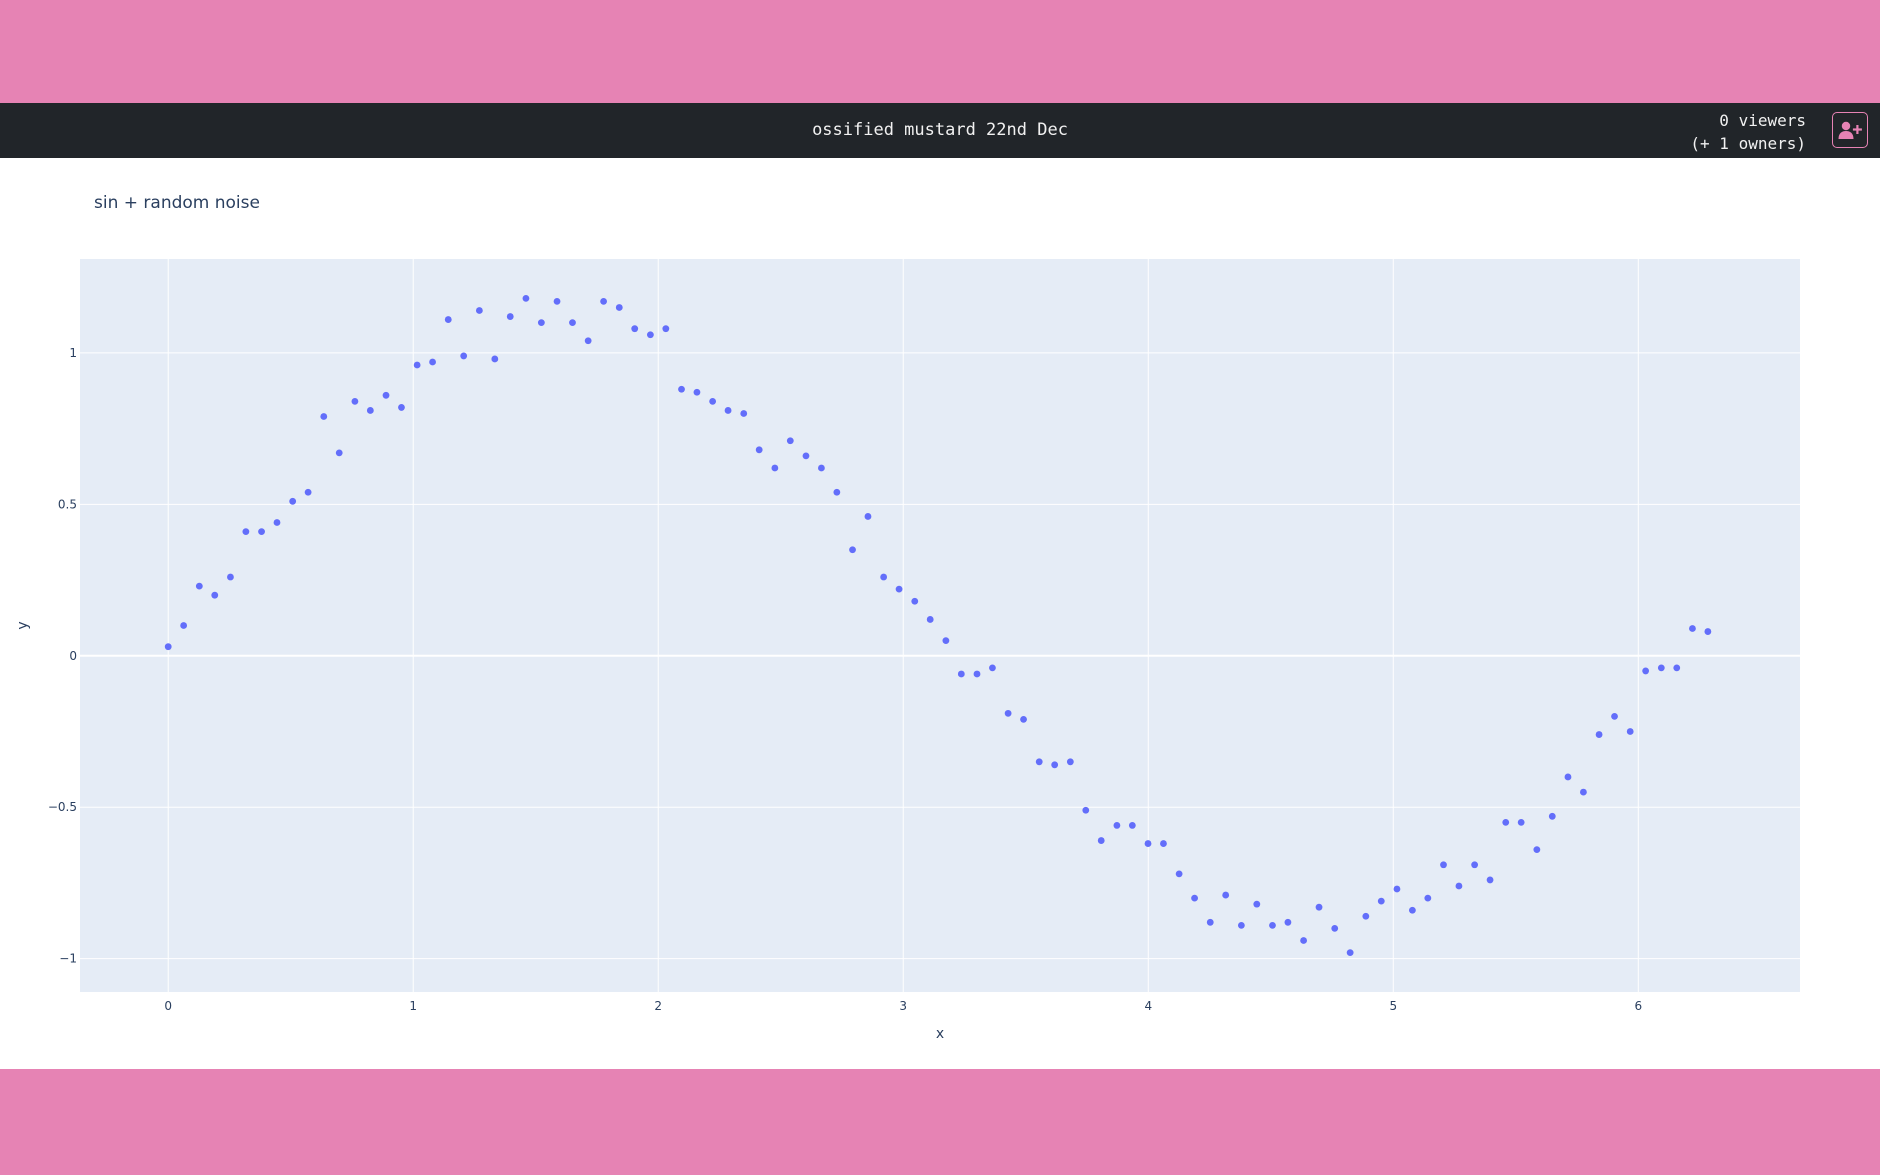 The width and height of the screenshot is (1880, 1175). What do you see at coordinates (177, 203) in the screenshot?
I see `chart-title: sin + random noise` at bounding box center [177, 203].